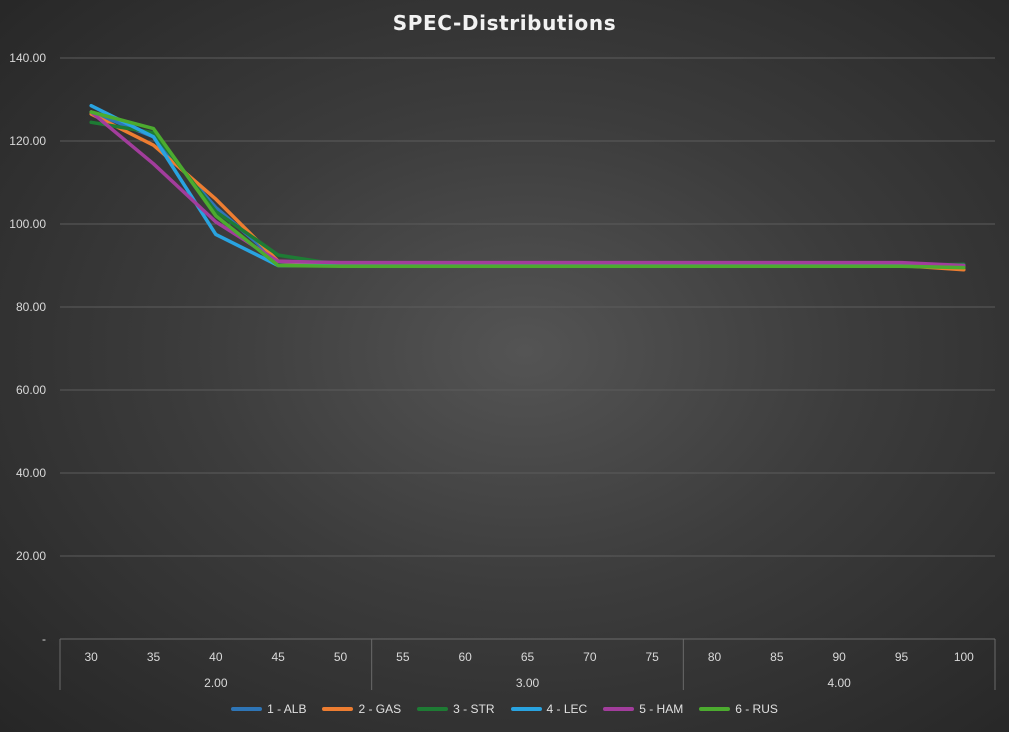 The image size is (1009, 732). What do you see at coordinates (403, 657) in the screenshot?
I see `x-tick-label: 55` at bounding box center [403, 657].